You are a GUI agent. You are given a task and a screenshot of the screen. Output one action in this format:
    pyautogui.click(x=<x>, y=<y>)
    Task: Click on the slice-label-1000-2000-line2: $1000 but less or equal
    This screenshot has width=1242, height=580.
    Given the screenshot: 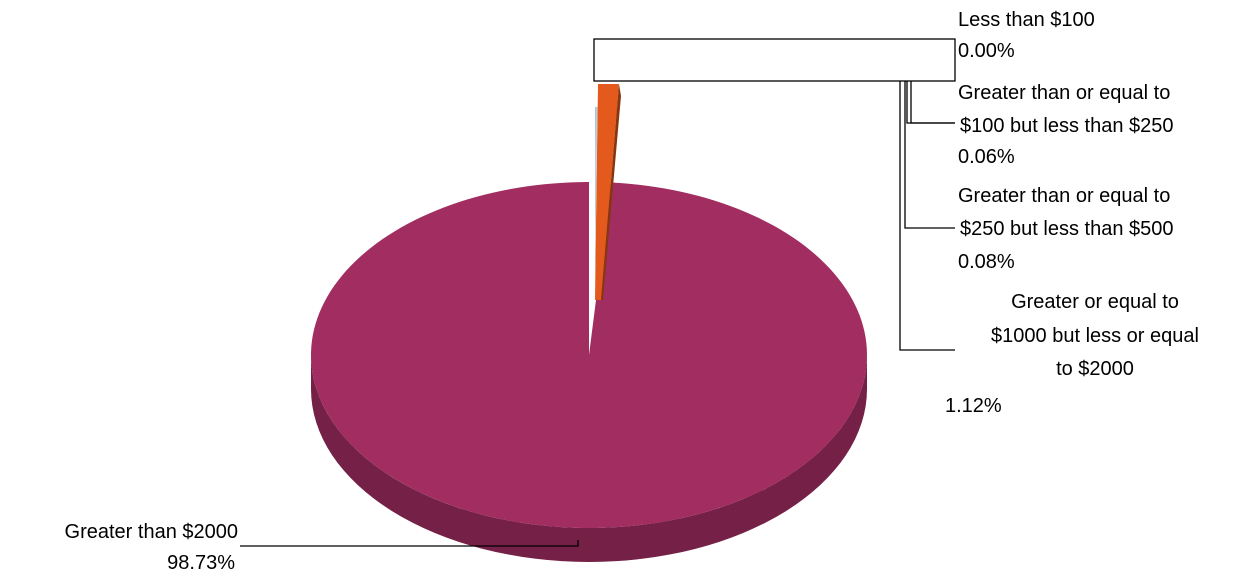 What is the action you would take?
    pyautogui.click(x=1095, y=336)
    